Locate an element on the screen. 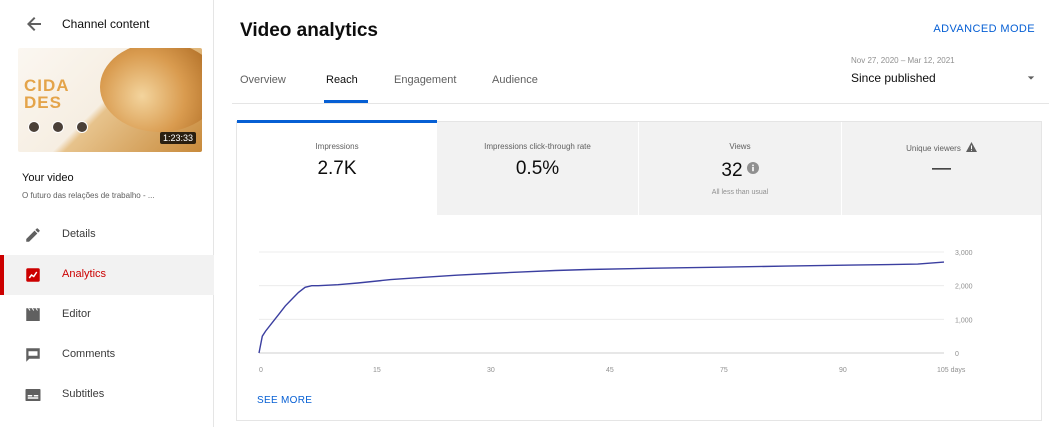 This screenshot has width=1049, height=427. thumbnail-avatars is located at coordinates (58, 127).